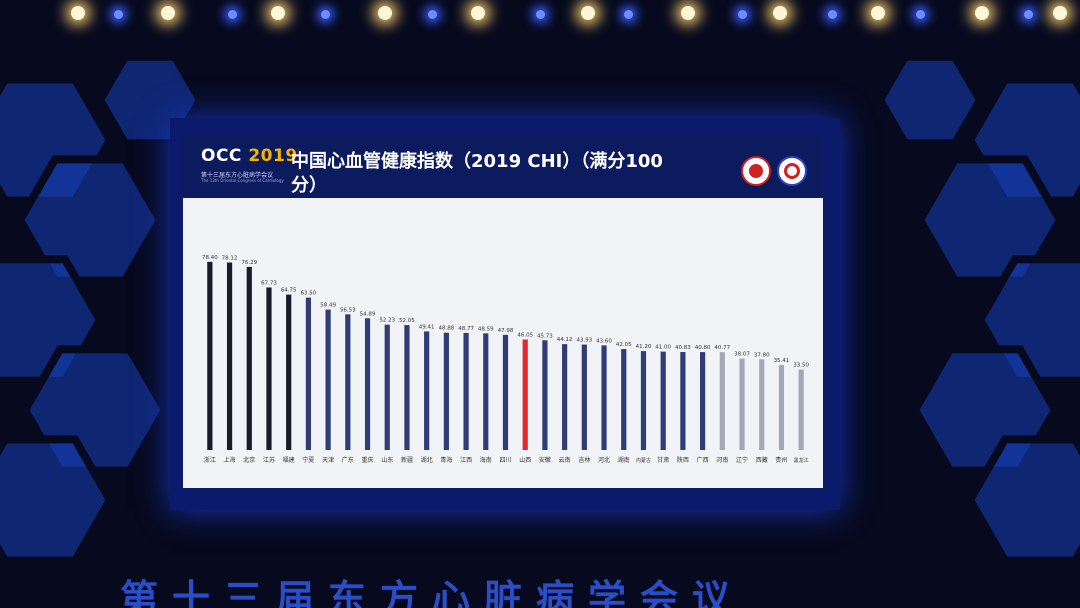 The width and height of the screenshot is (1080, 608). I want to click on bar-value-label: 78.40, so click(210, 258).